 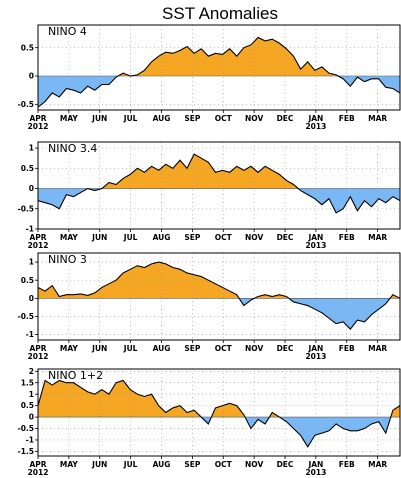 What do you see at coordinates (67, 259) in the screenshot?
I see `panel-label: NINO 3` at bounding box center [67, 259].